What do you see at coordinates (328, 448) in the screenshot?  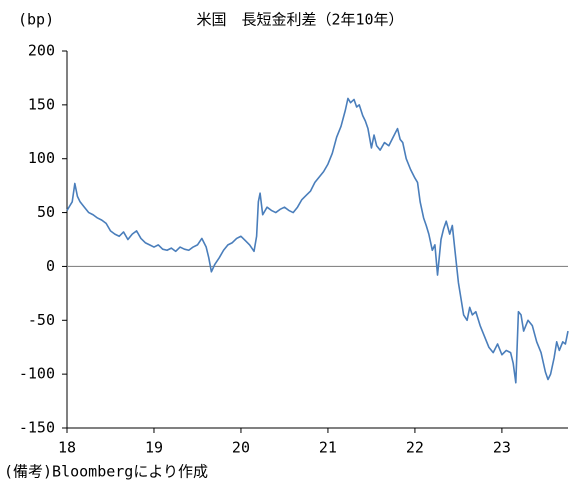 I see `x-tick-label: 21` at bounding box center [328, 448].